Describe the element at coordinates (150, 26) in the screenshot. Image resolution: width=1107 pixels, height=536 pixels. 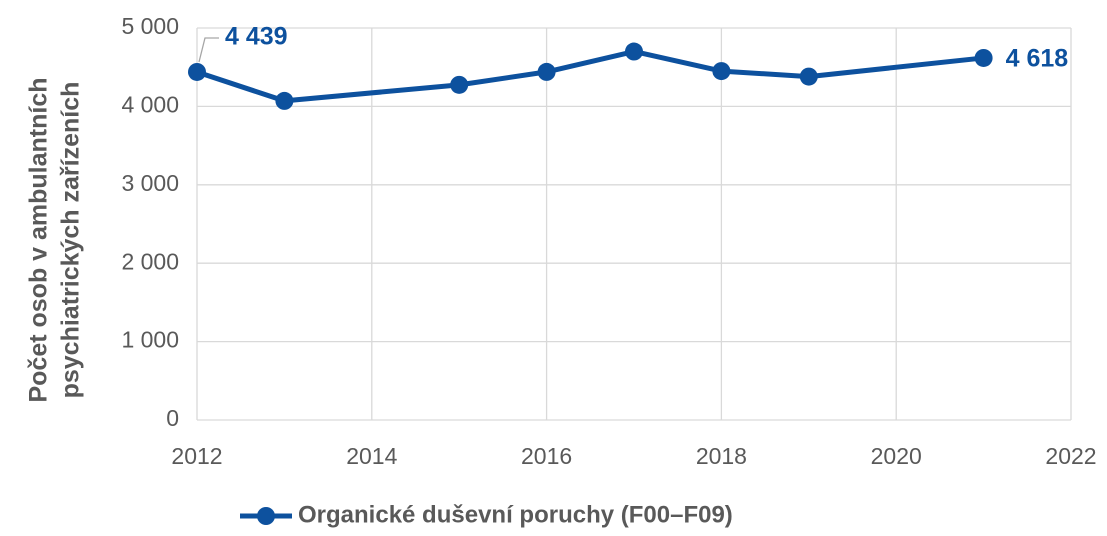
I see `y-tick-label: 5 000` at that location.